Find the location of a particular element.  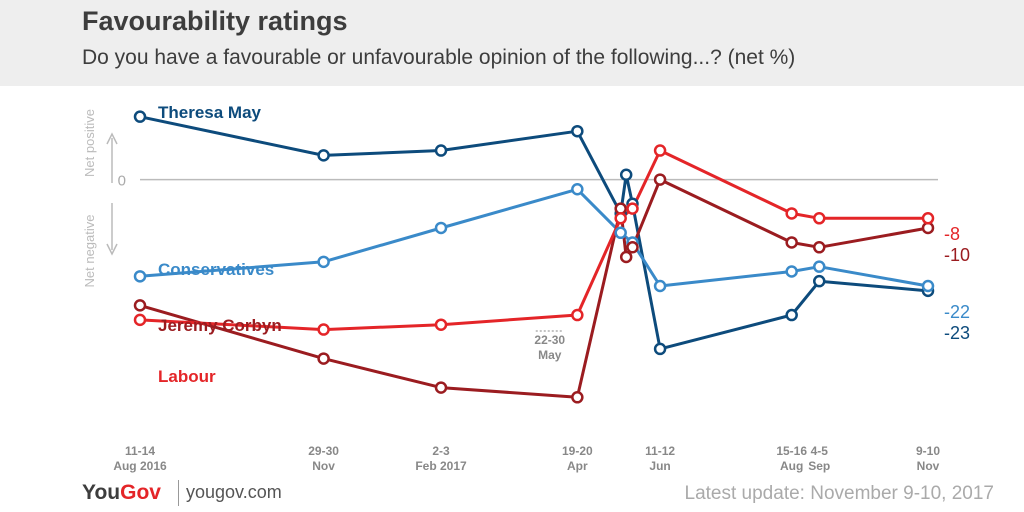

end-value-conservatives: -22 is located at coordinates (957, 312).